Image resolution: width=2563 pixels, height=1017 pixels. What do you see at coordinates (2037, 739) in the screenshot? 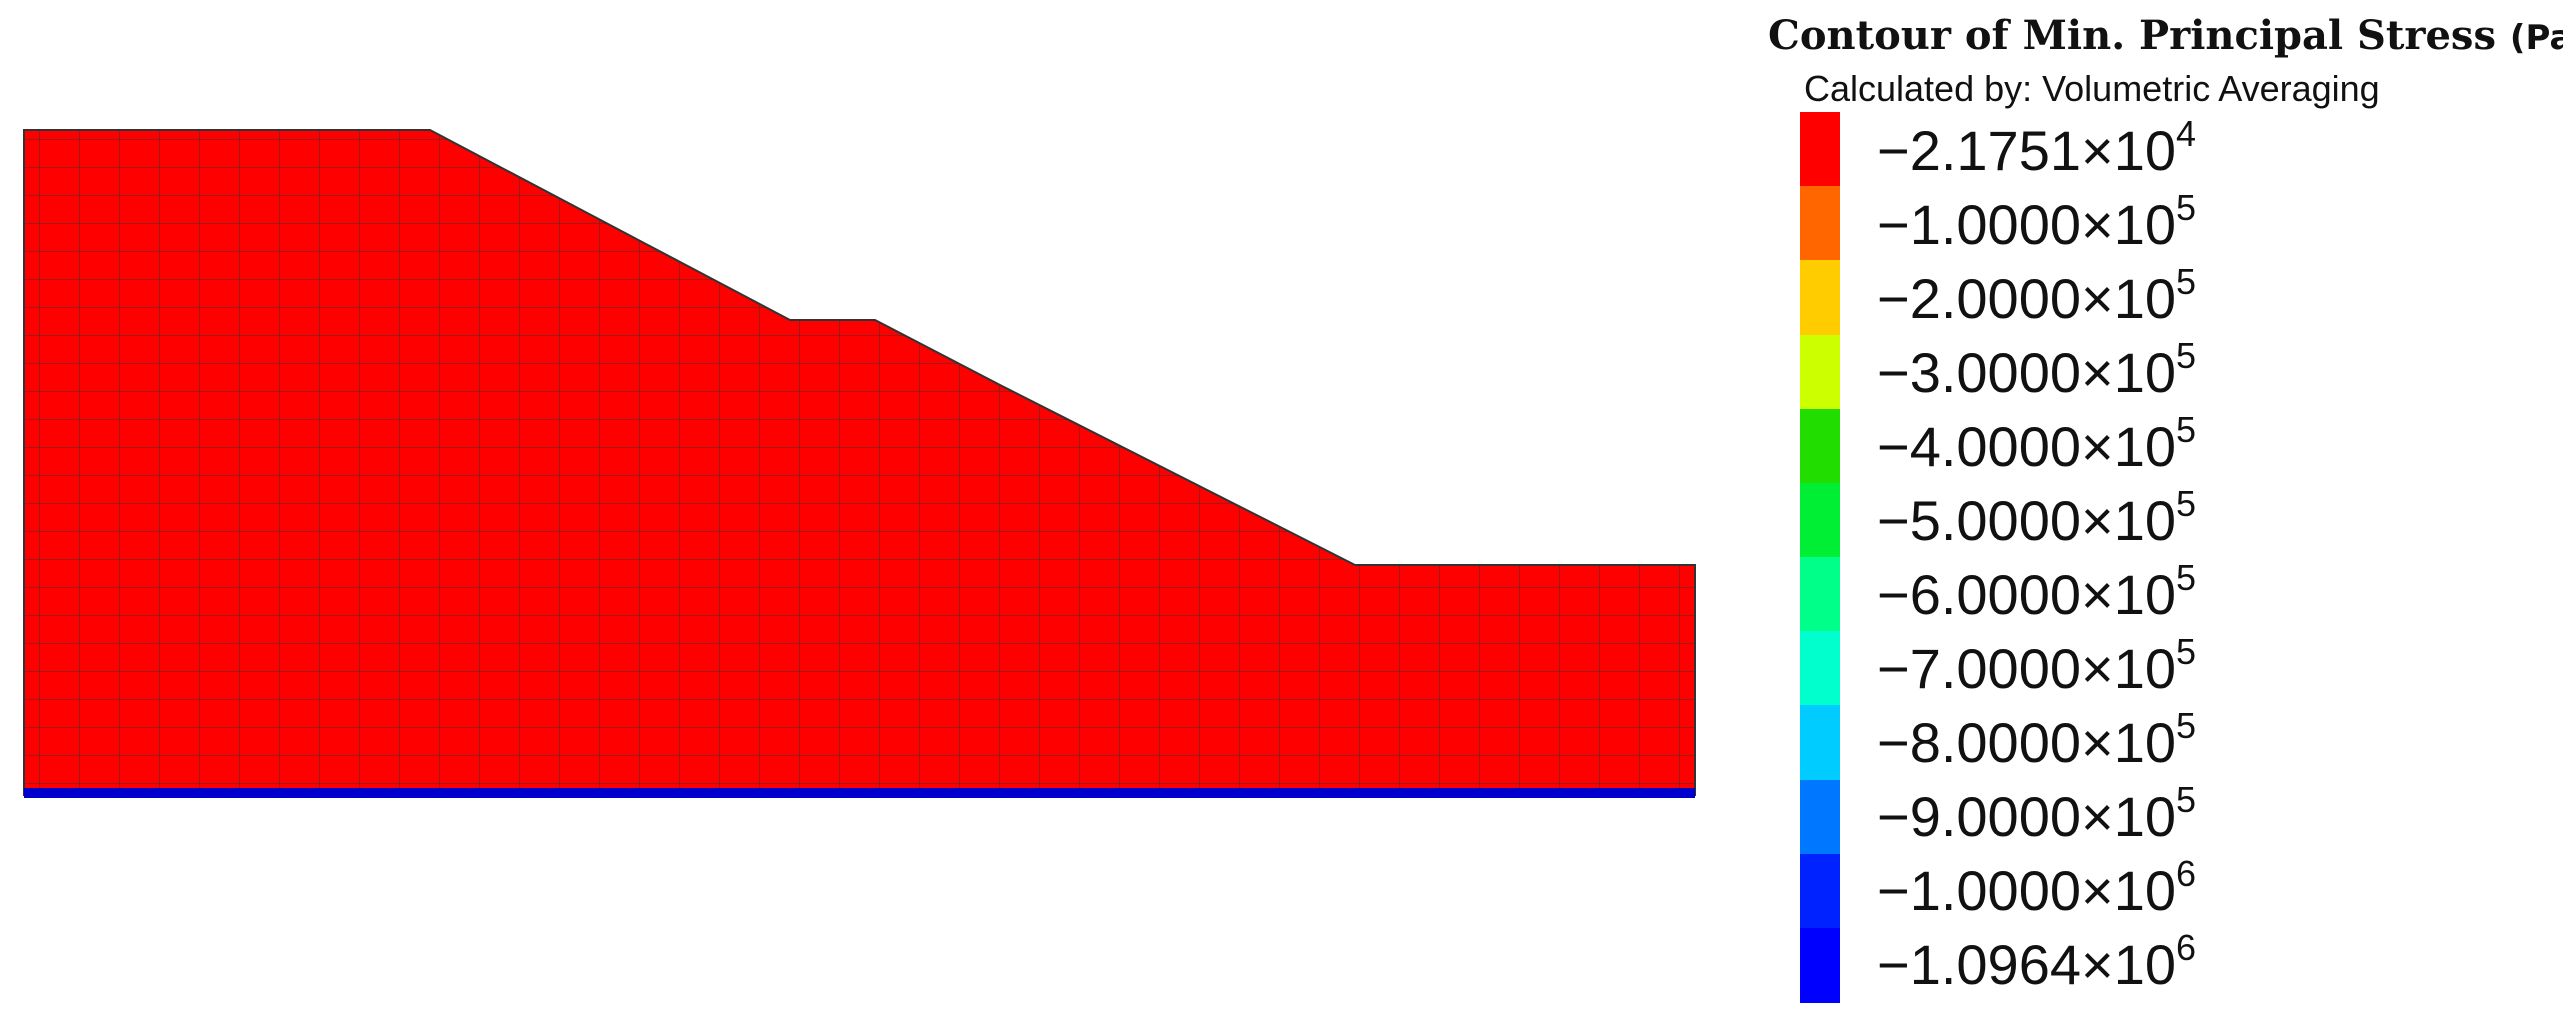
I see `color-scale-label: −8.0000×10⁵` at bounding box center [2037, 739].